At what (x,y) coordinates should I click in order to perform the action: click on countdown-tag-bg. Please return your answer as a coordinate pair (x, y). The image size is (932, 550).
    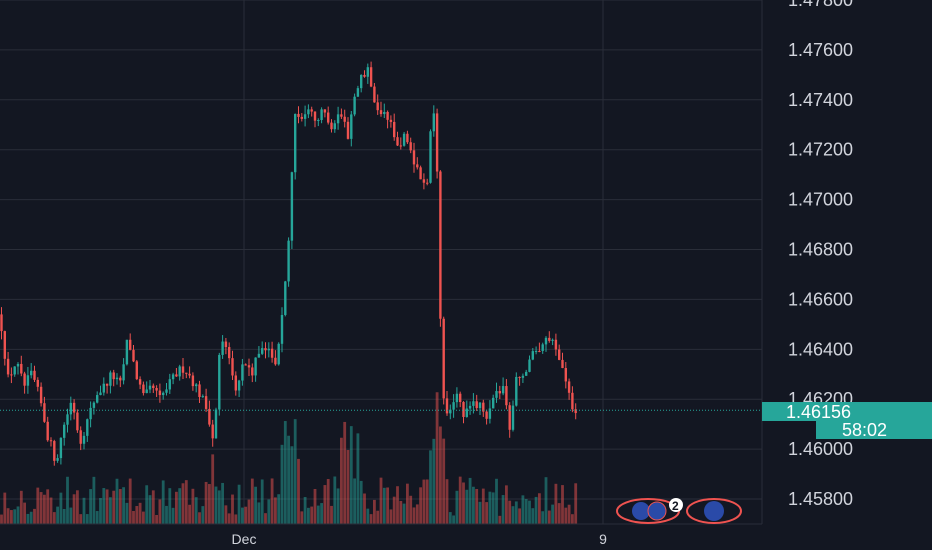
    Looking at the image, I should click on (874, 430).